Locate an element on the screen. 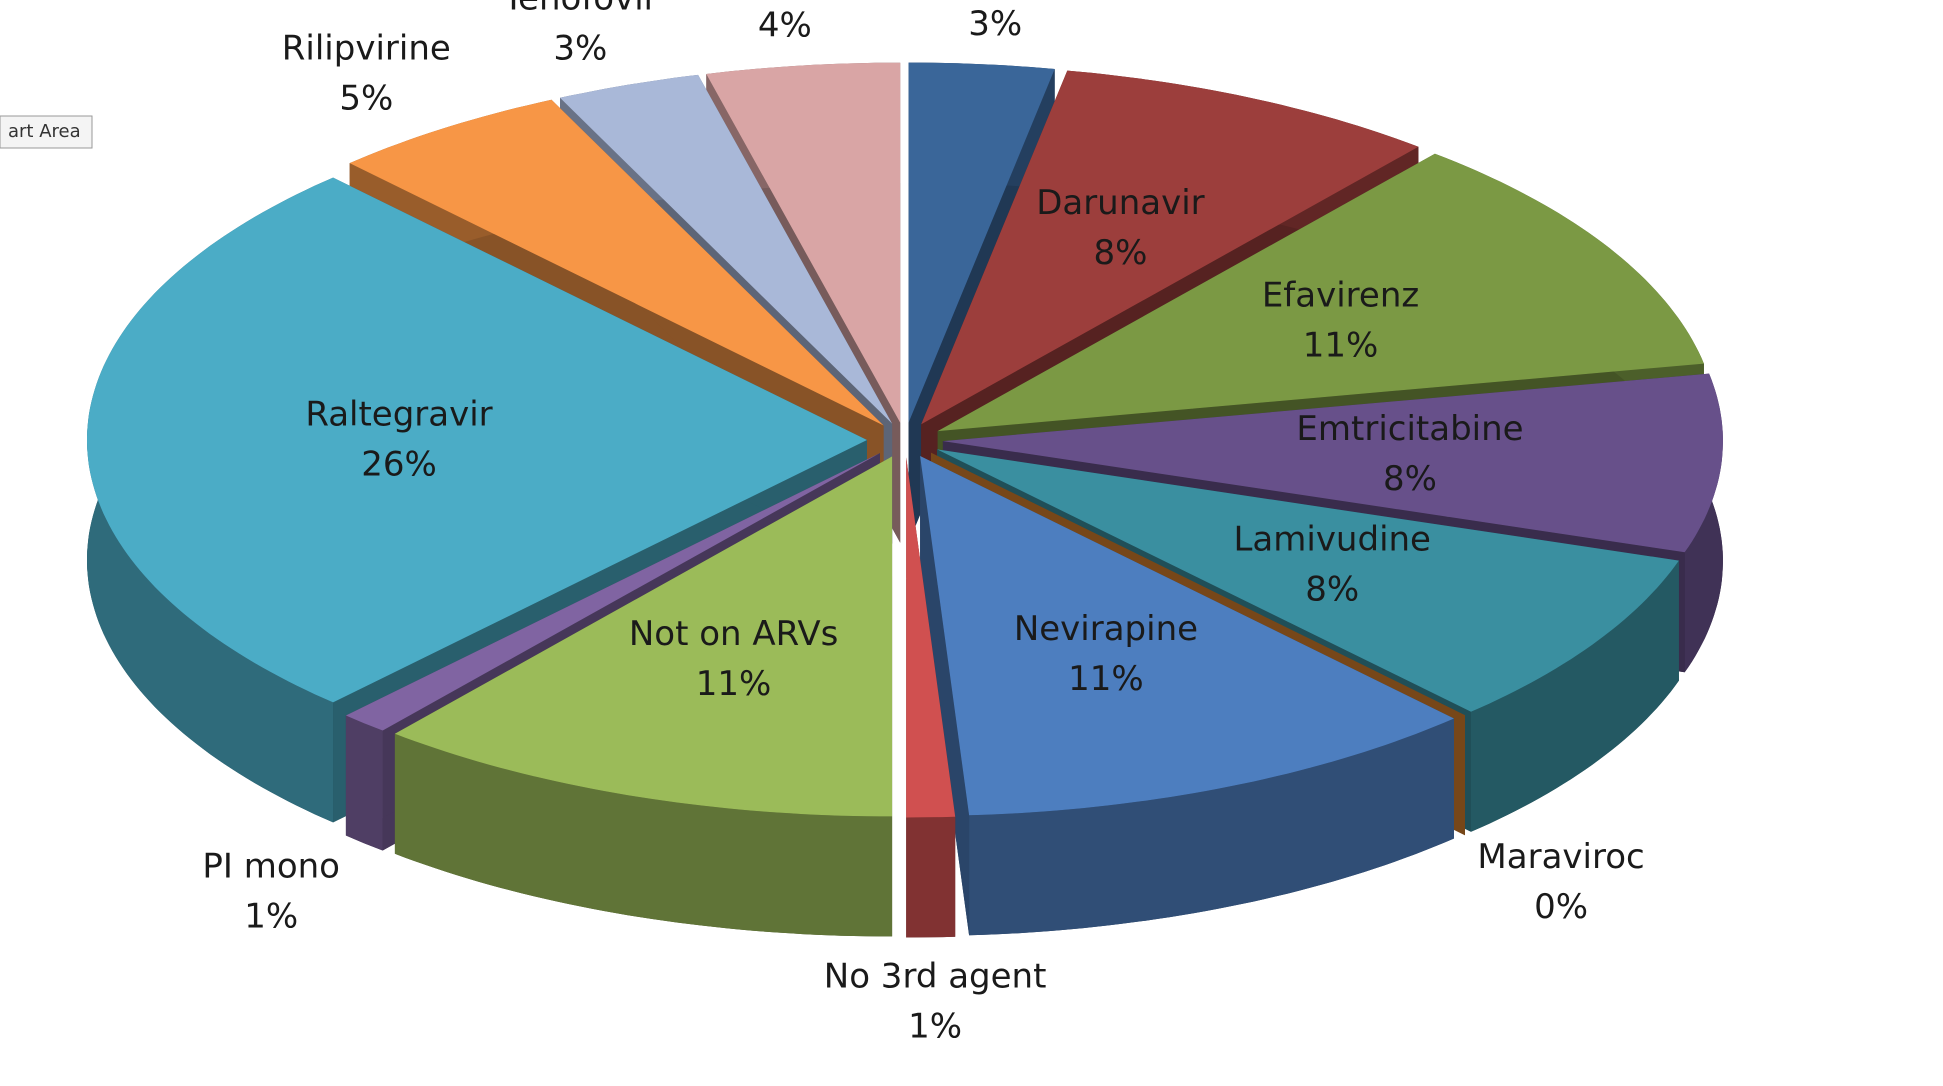 The image size is (1943, 1086). slice-label: Maraviroc is located at coordinates (1560, 857).